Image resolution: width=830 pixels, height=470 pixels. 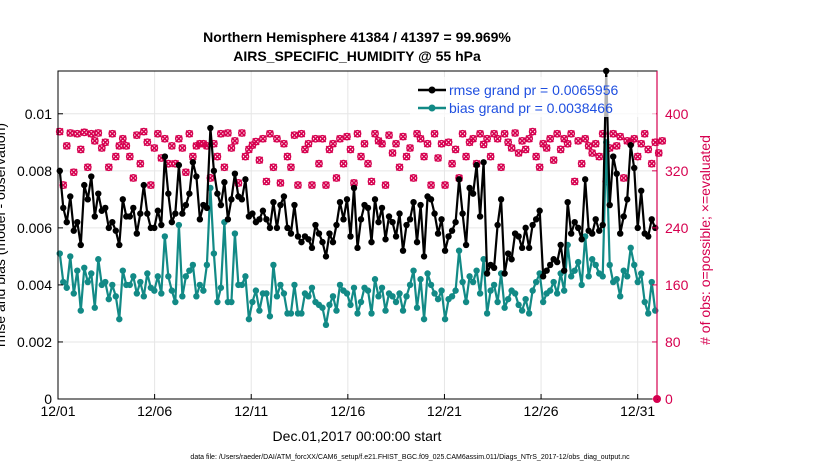 What do you see at coordinates (251, 411) in the screenshot?
I see `x-tick-label: 12/11` at bounding box center [251, 411].